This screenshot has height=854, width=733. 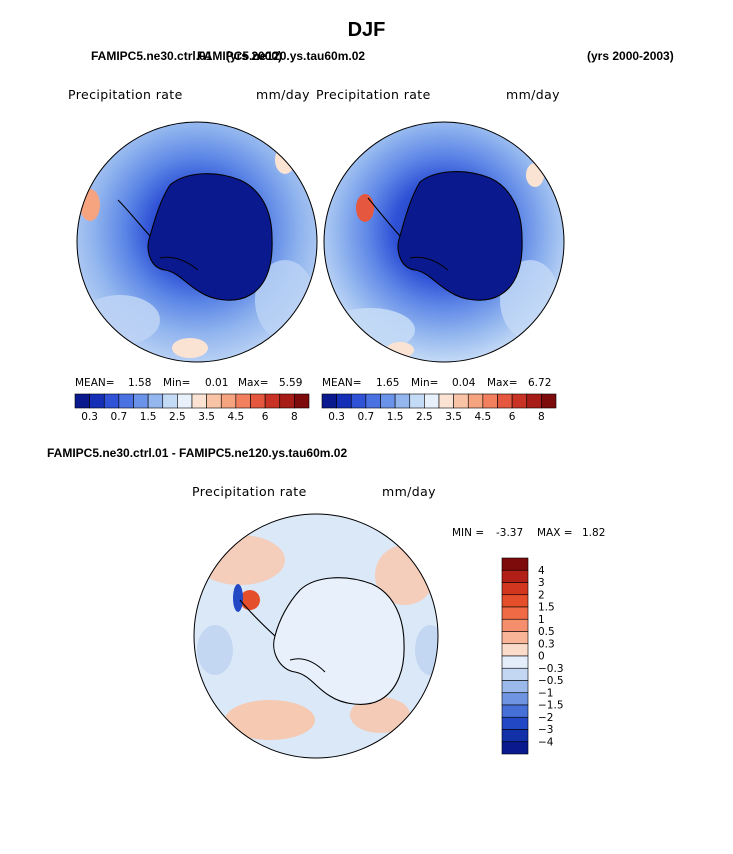 I want to click on panel3-map, so click(x=316, y=636).